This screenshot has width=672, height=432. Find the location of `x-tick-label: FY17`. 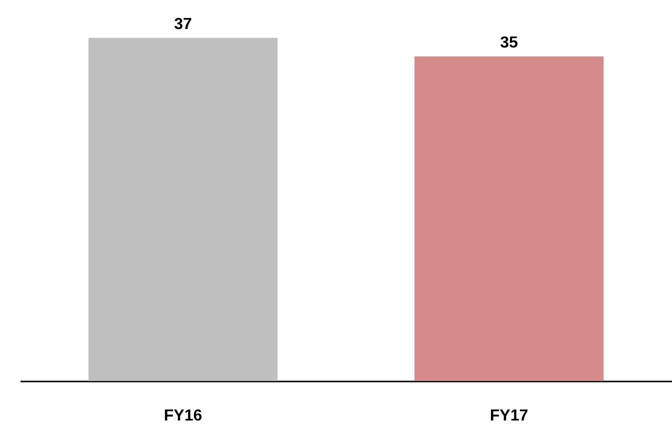

x-tick-label: FY17 is located at coordinates (509, 416).